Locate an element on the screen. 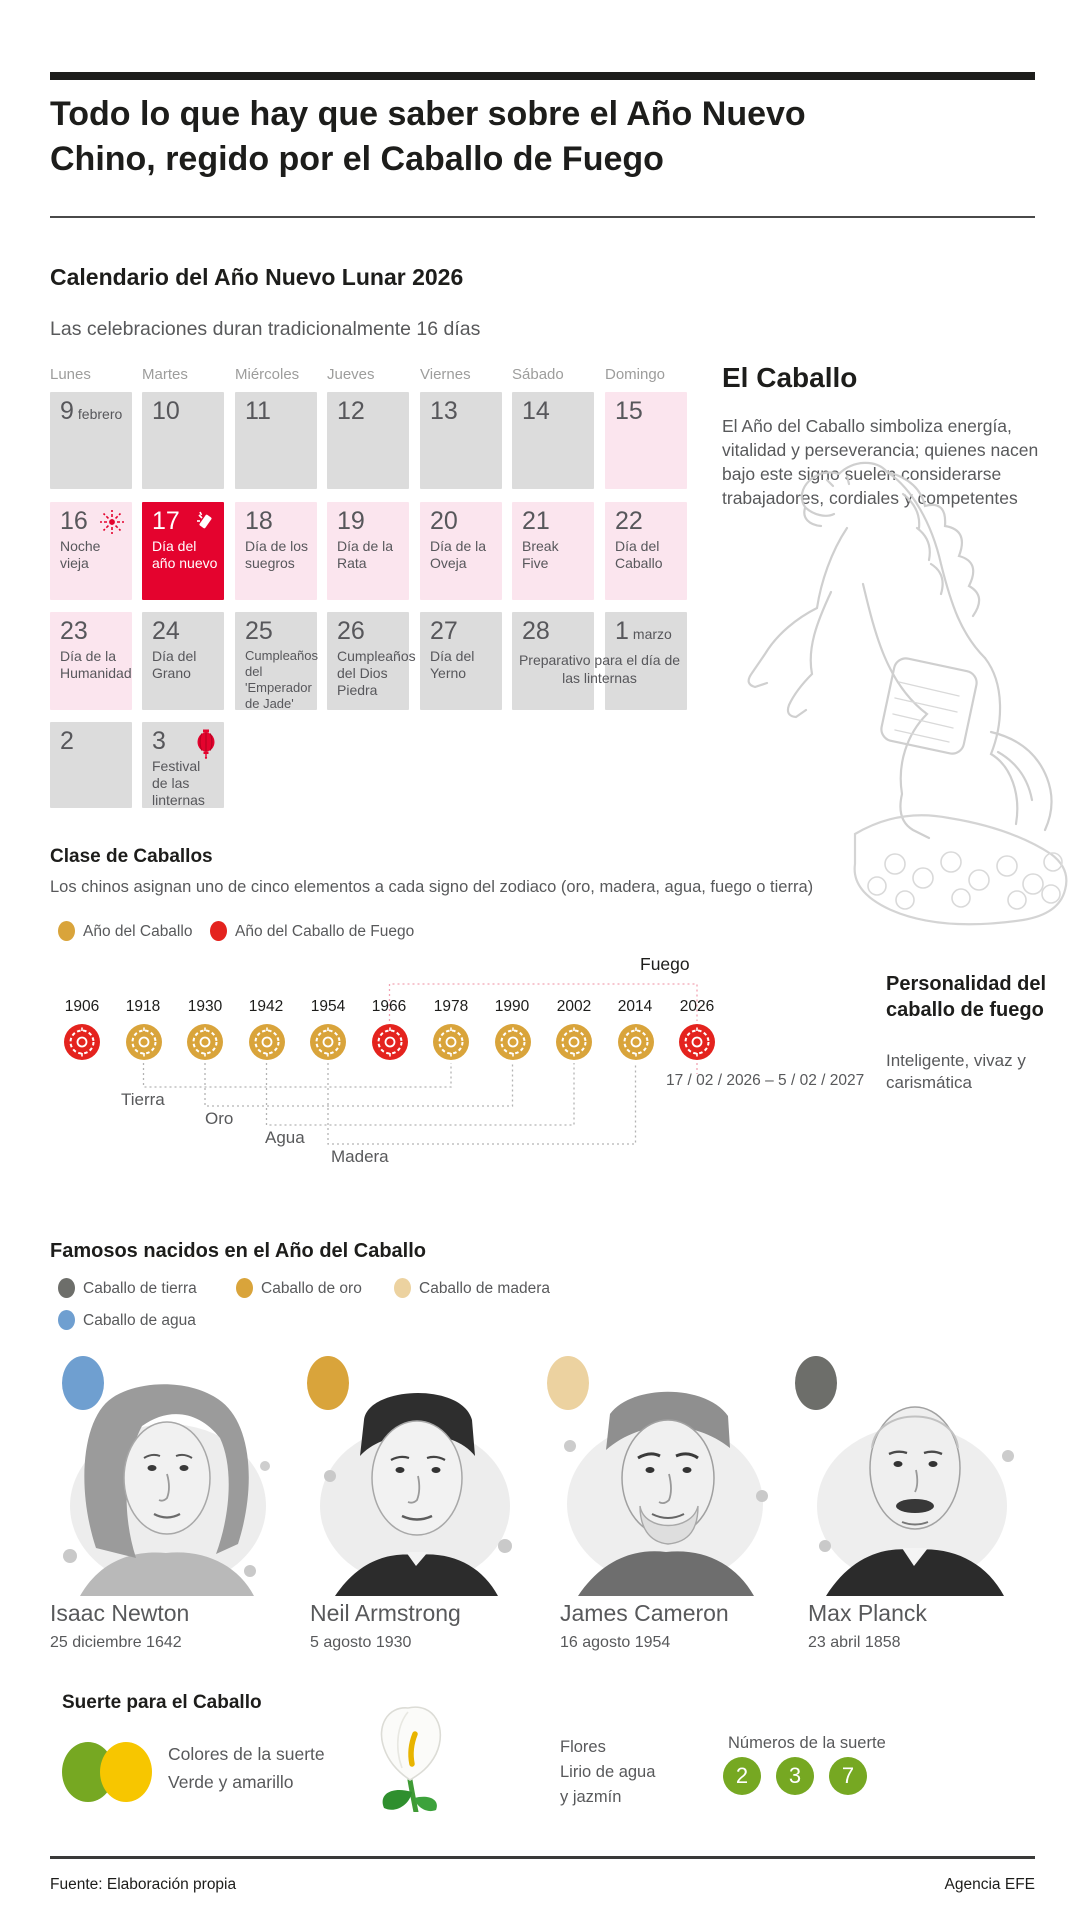  calendar-cell-feb18: 18 Día de los suegros is located at coordinates (276, 551).